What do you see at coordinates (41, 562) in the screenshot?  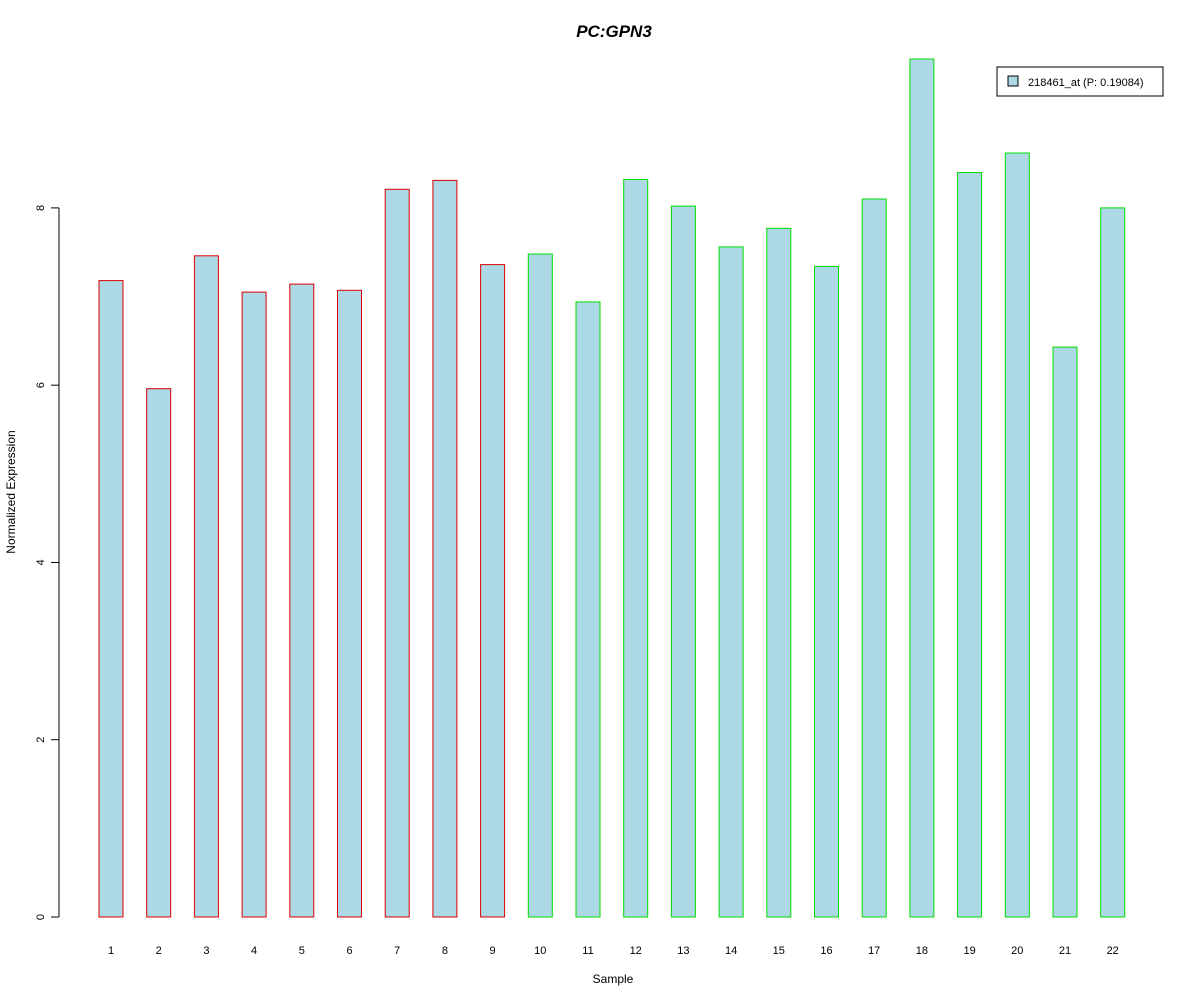 I see `y-tick-label: 4` at bounding box center [41, 562].